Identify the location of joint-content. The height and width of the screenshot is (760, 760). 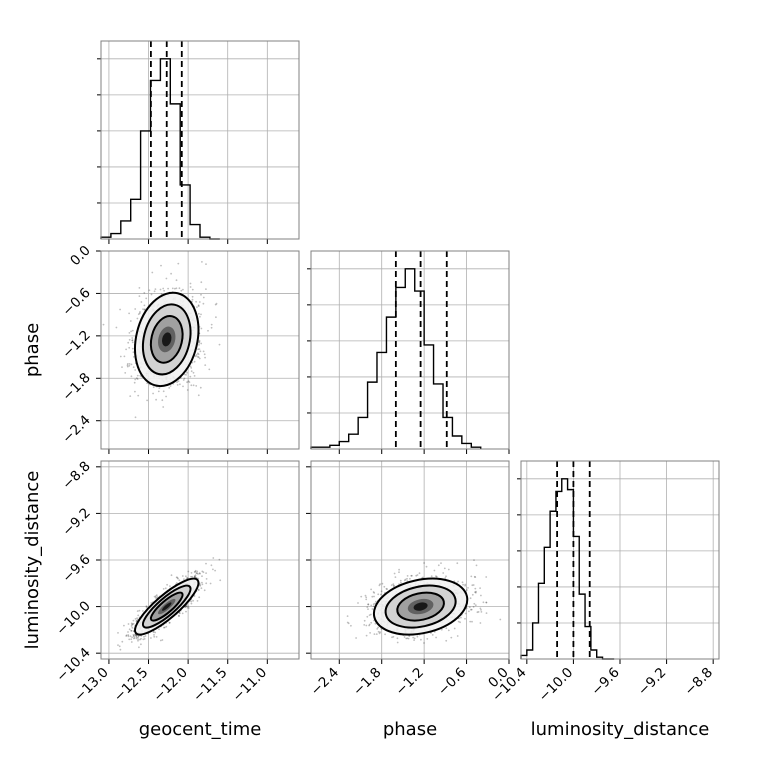
(169, 604).